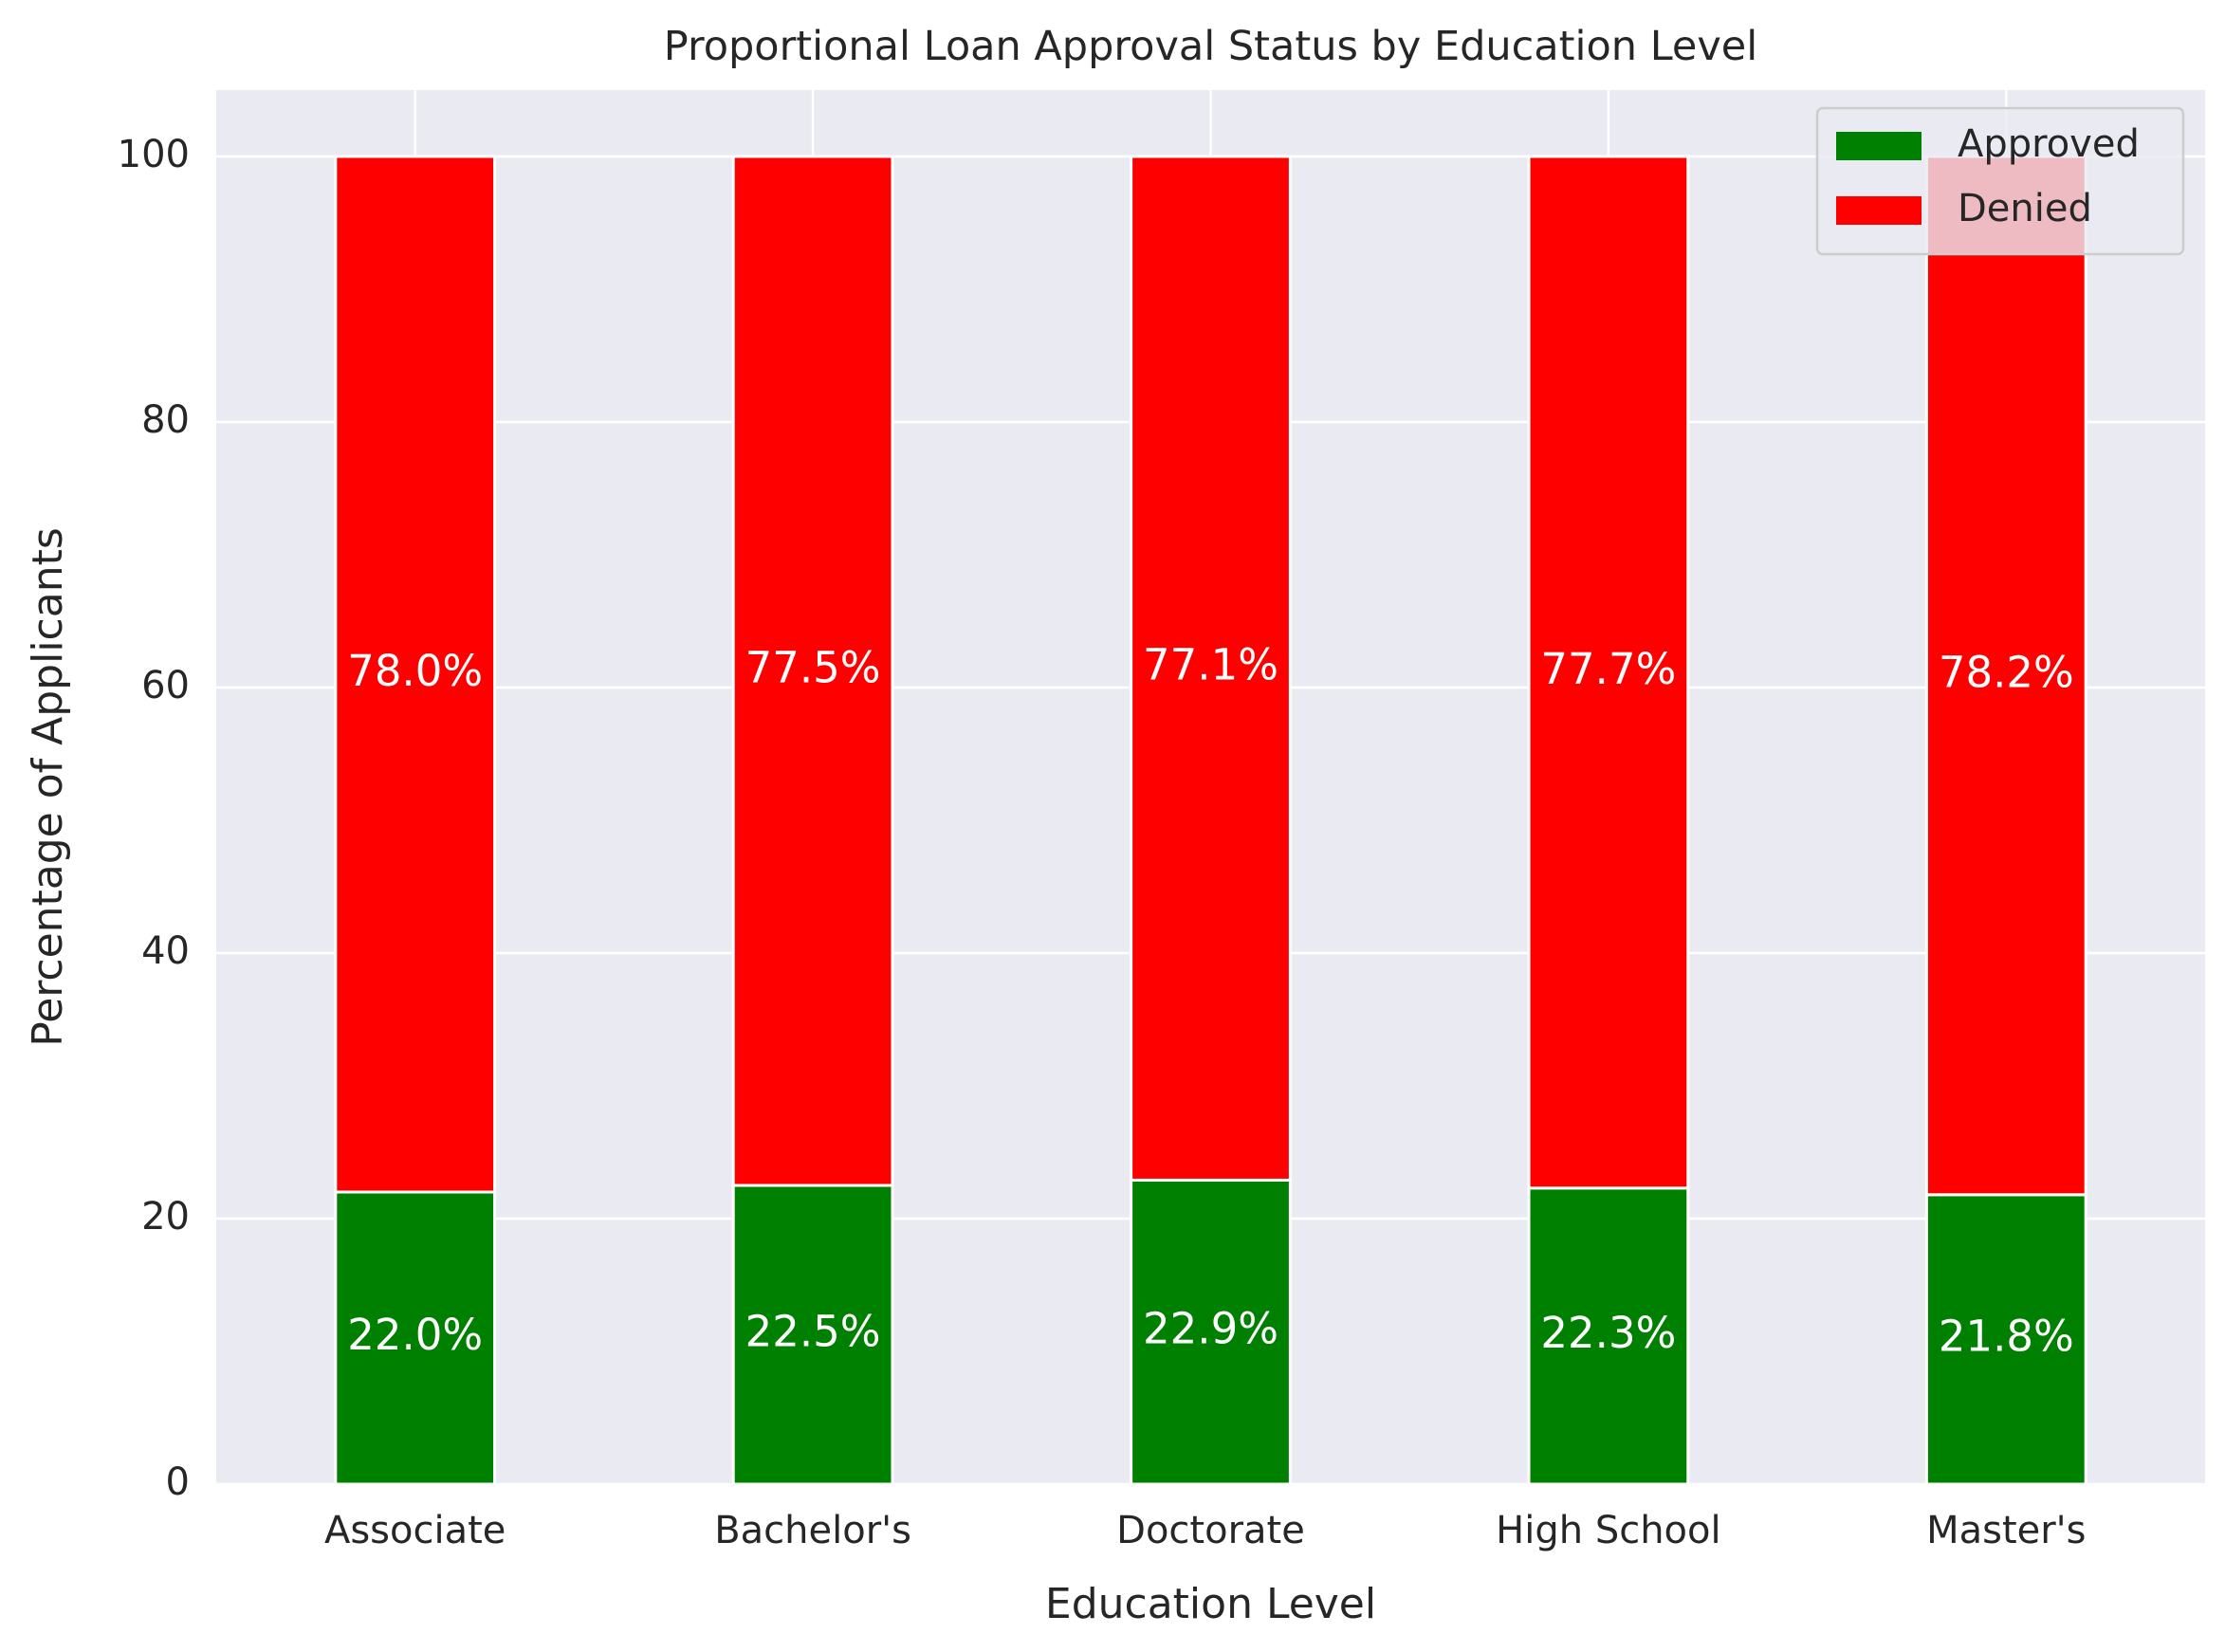  What do you see at coordinates (415, 1530) in the screenshot?
I see `x-tick-label: Associate` at bounding box center [415, 1530].